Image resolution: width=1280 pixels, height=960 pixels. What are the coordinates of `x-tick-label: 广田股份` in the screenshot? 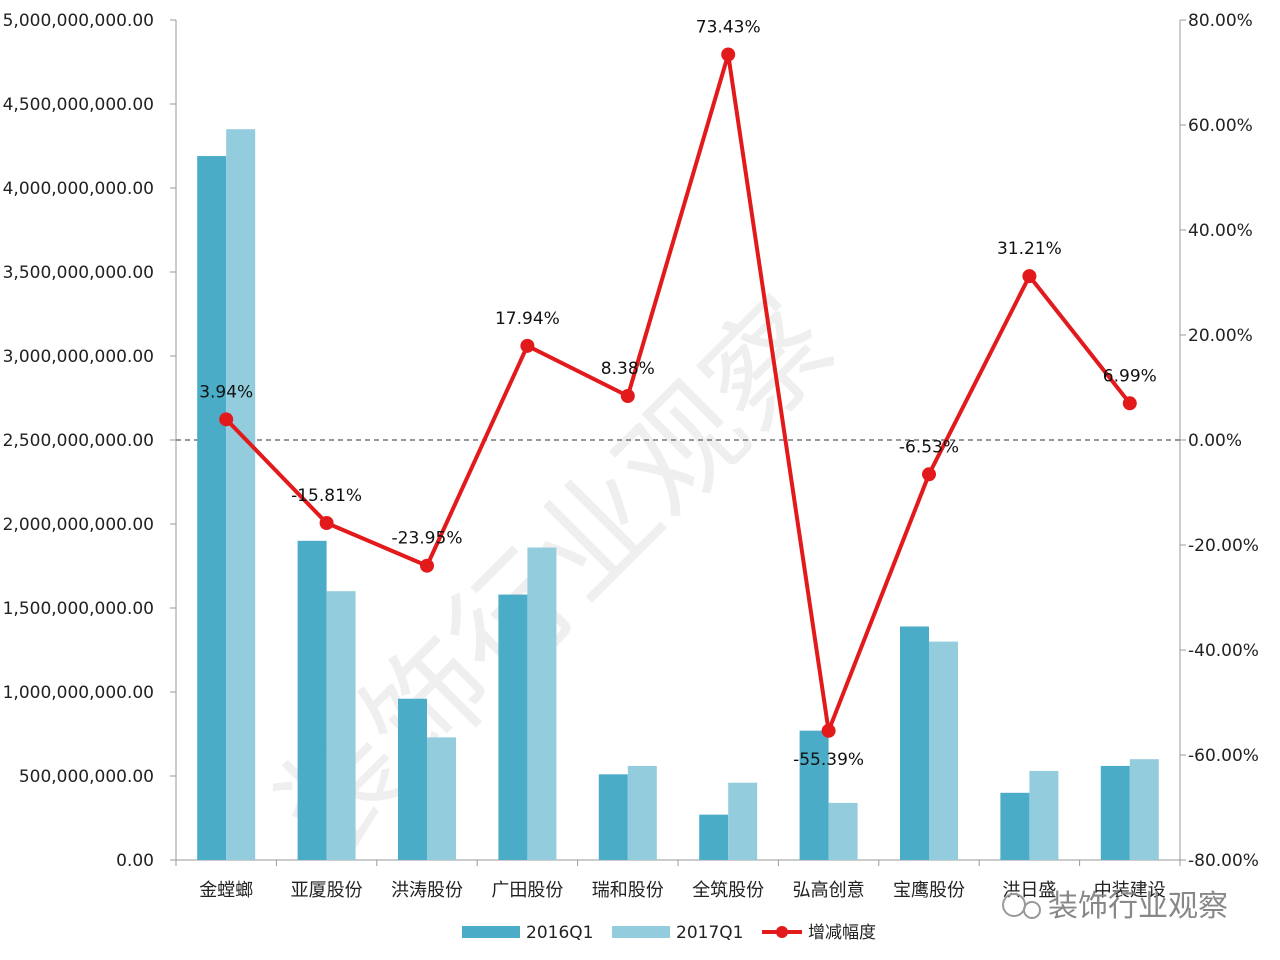 It's located at (527, 890).